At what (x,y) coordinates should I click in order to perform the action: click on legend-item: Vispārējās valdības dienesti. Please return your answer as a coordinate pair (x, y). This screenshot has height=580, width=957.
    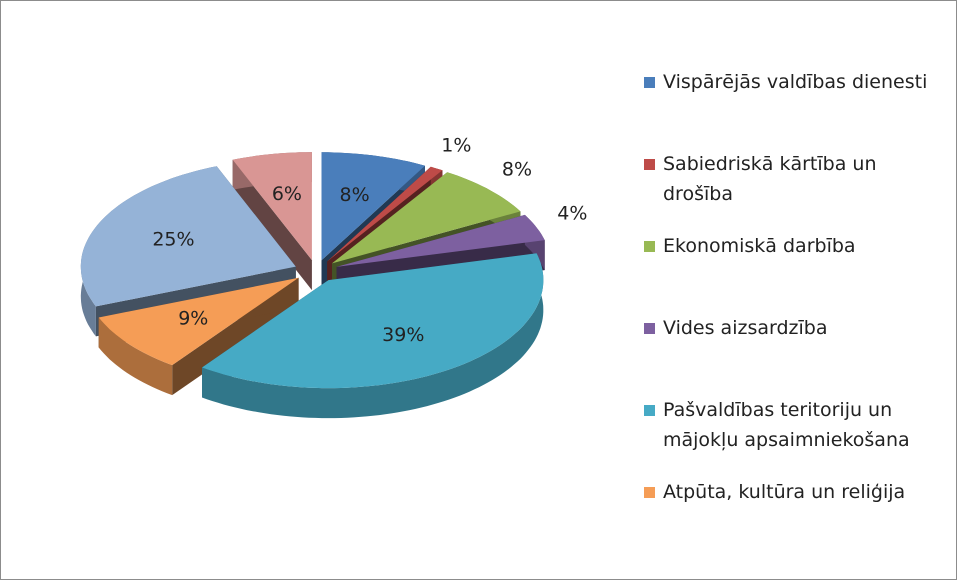
    Looking at the image, I should click on (791, 108).